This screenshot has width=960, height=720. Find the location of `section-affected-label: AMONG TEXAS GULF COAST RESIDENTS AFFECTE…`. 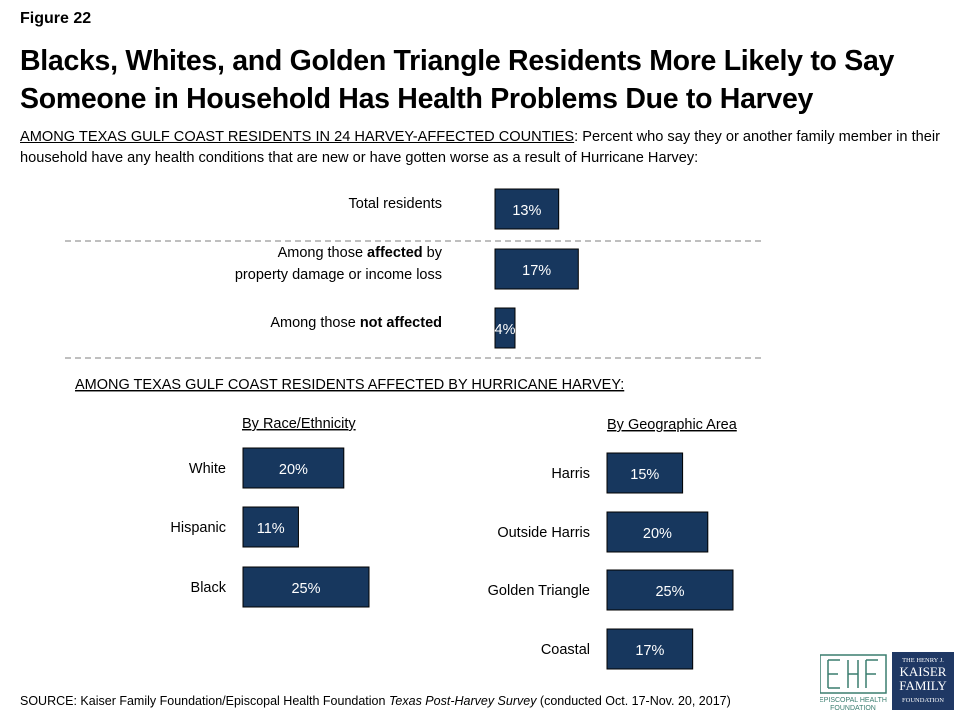

section-affected-label: AMONG TEXAS GULF COAST RESIDENTS AFFECTE… is located at coordinates (349, 385).